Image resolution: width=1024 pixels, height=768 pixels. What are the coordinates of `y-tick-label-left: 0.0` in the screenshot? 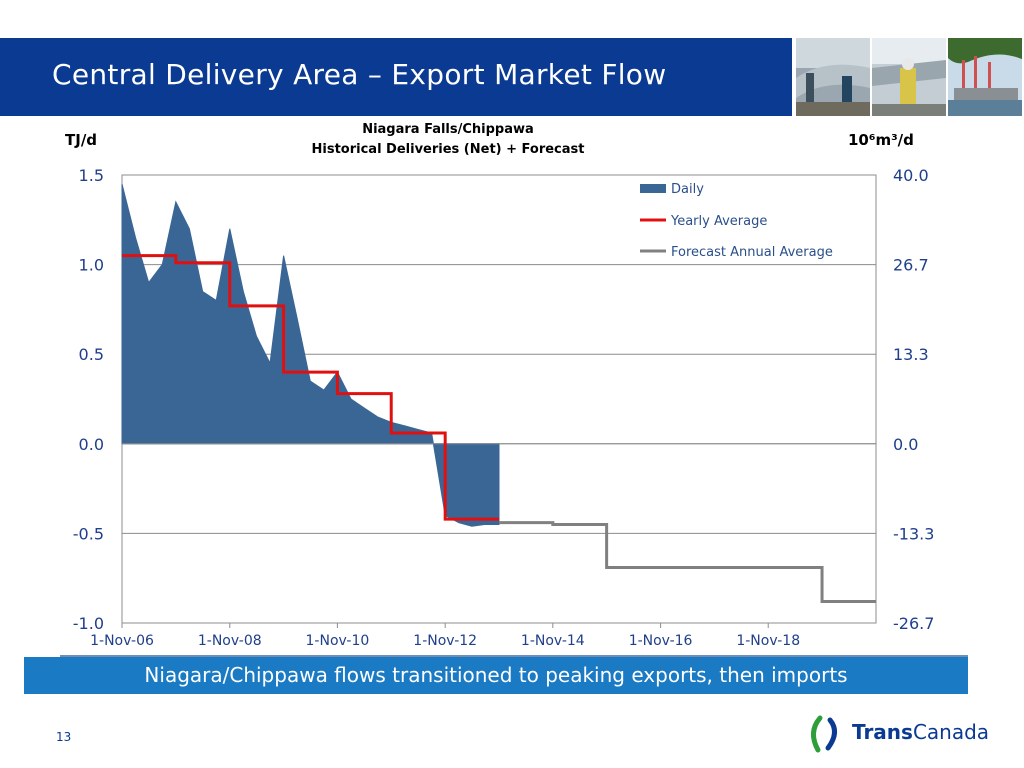 It's located at (91, 444).